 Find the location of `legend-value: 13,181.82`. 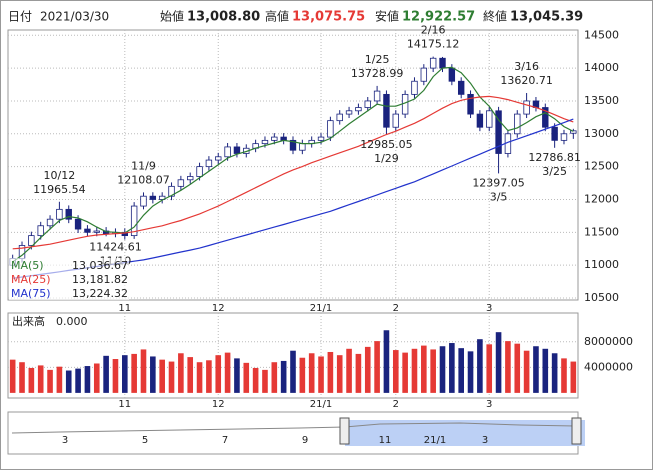

legend-value: 13,181.82 is located at coordinates (100, 279).